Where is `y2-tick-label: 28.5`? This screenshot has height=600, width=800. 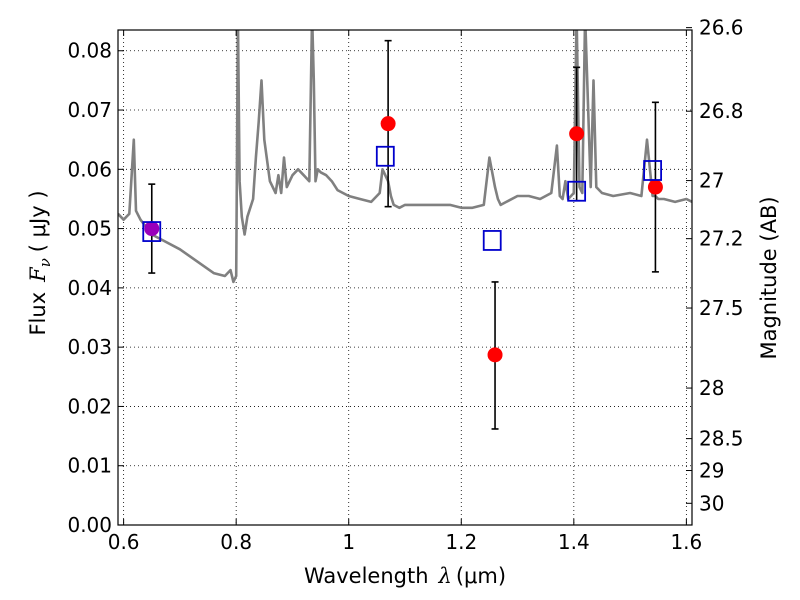
y2-tick-label: 28.5 is located at coordinates (721, 439).